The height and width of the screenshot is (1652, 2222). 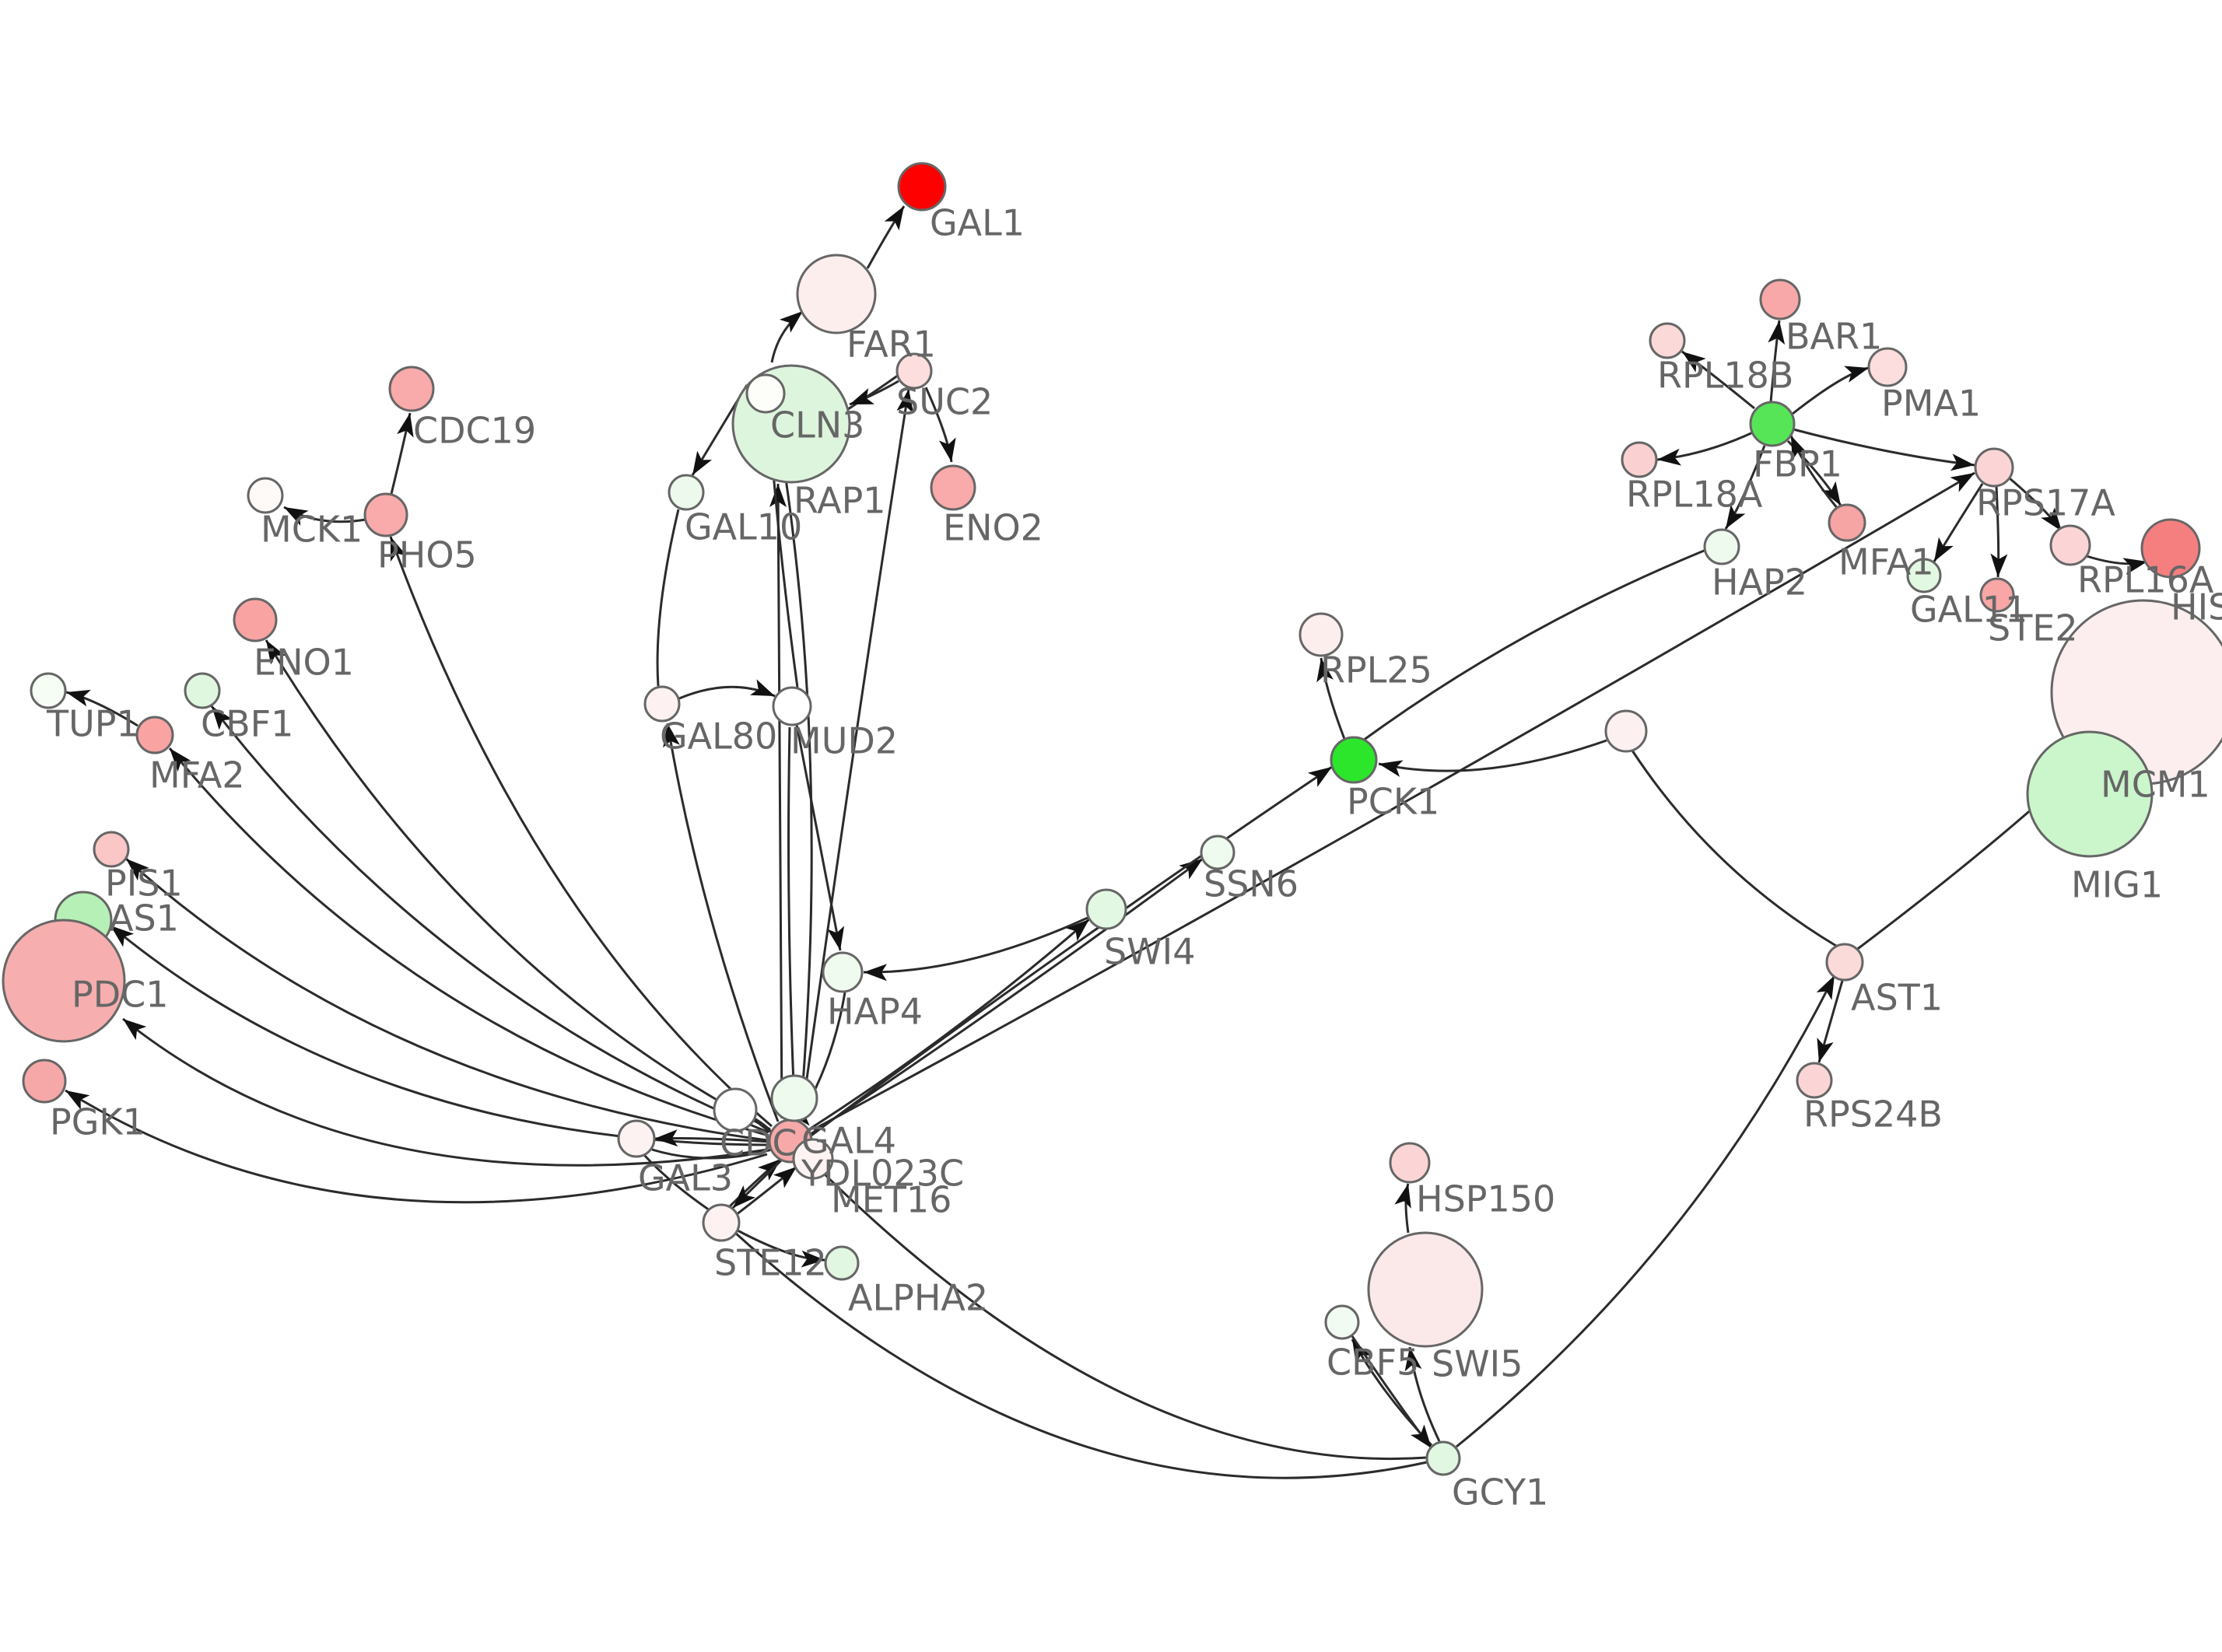 I want to click on graph-node-rps17a, so click(x=1994, y=468).